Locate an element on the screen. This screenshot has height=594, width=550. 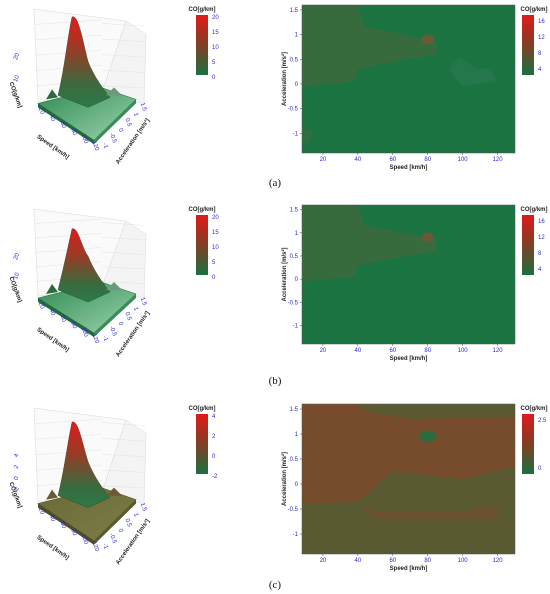
x-tick-label: 60 is located at coordinates (63, 319).